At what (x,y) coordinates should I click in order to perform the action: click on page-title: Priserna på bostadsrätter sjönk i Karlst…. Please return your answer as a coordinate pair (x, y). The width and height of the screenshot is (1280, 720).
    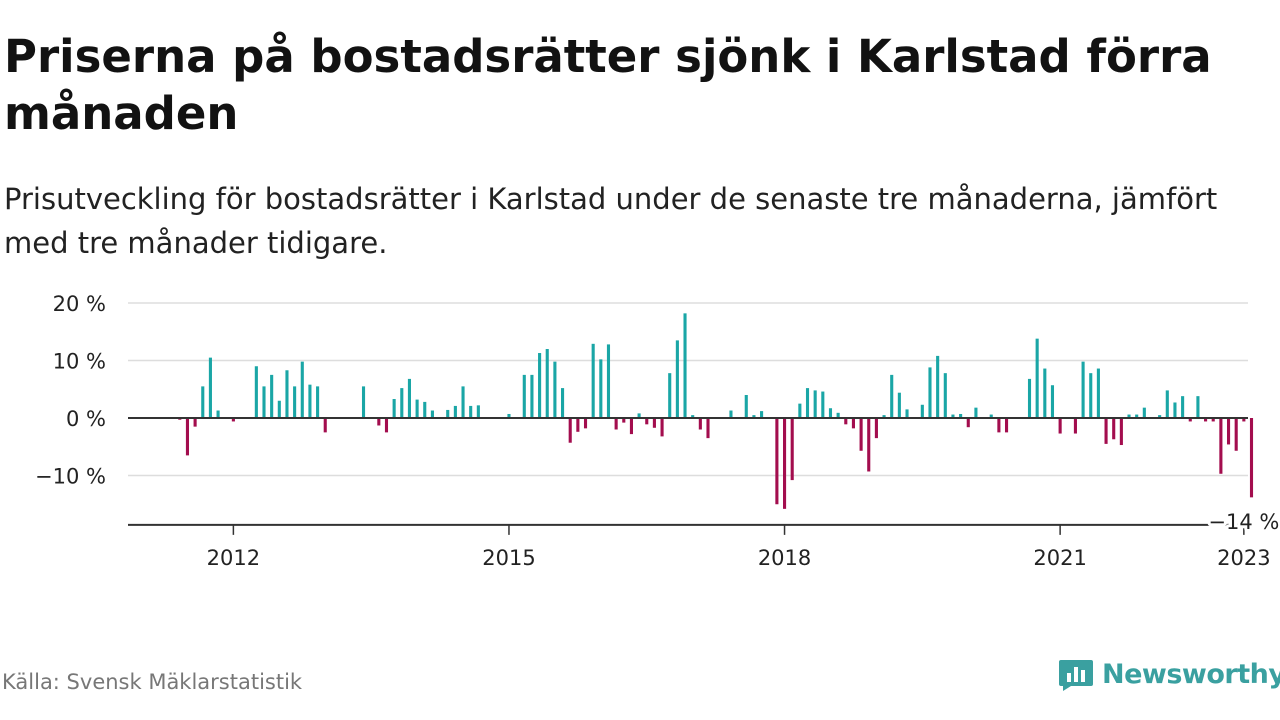
    Looking at the image, I should click on (608, 85).